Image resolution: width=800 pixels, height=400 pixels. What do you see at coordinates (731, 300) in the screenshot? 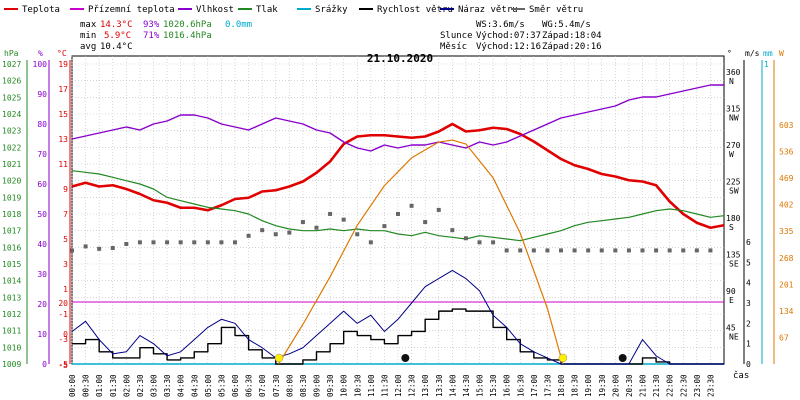
I see `dir-compass-label: E` at bounding box center [731, 300].